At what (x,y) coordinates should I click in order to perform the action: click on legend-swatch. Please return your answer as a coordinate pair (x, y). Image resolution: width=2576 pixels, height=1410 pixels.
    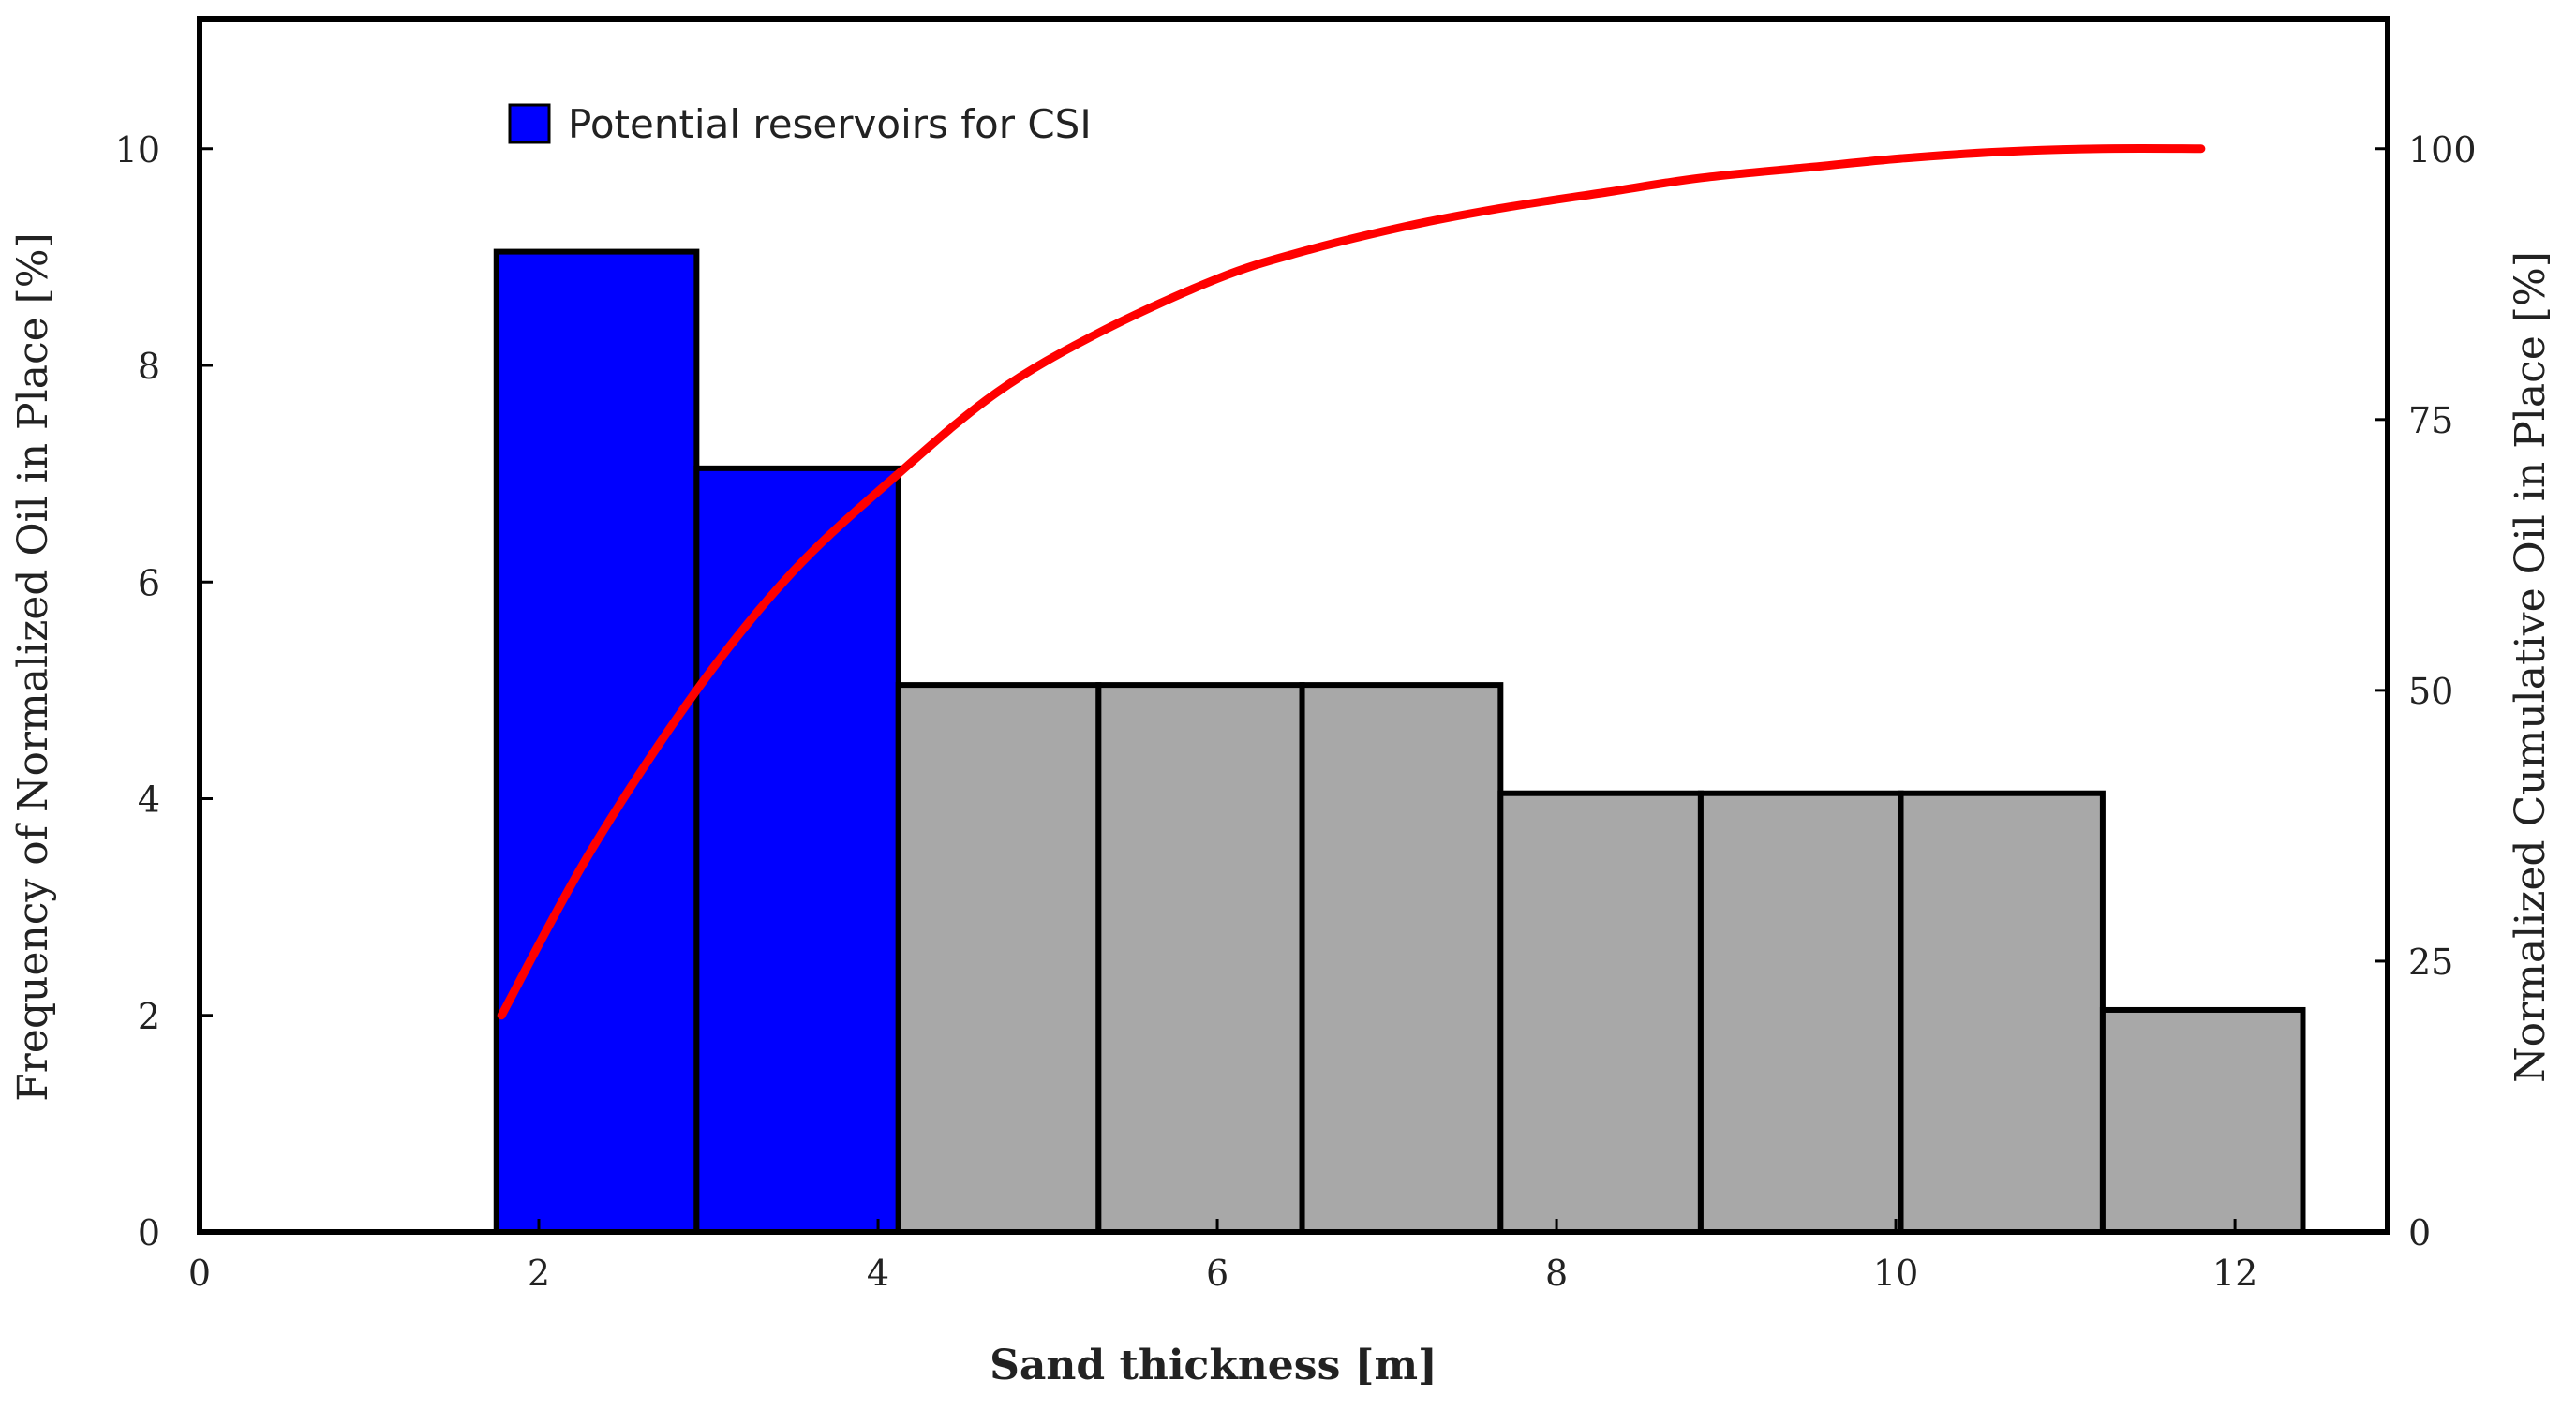
    Looking at the image, I should click on (529, 123).